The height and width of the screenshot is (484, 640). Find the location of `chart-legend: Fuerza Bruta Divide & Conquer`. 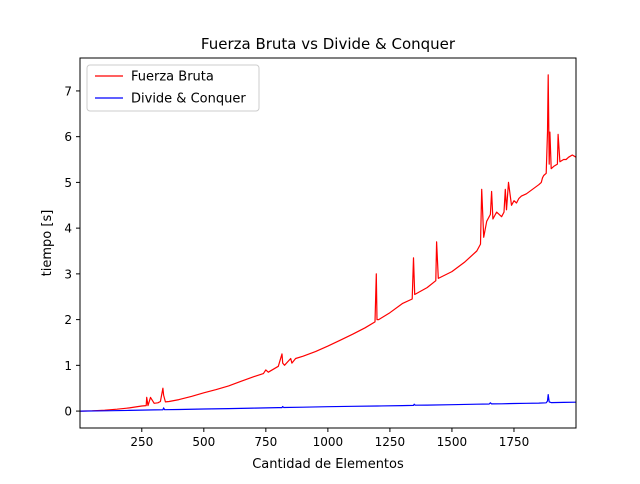

chart-legend: Fuerza Bruta Divide & Conquer is located at coordinates (173, 88).